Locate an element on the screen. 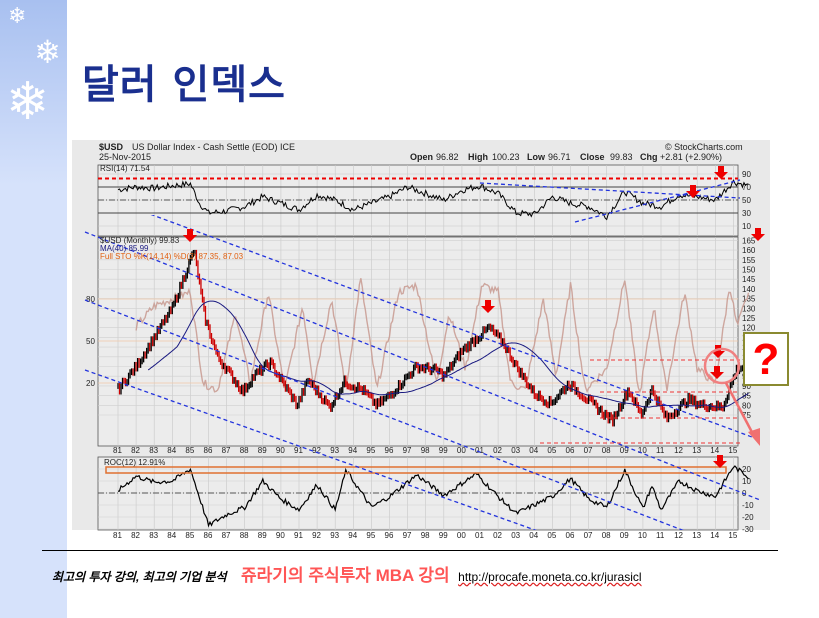 This screenshot has height=618, width=819. rsi-label: RSI(14) 71.54 is located at coordinates (125, 168).